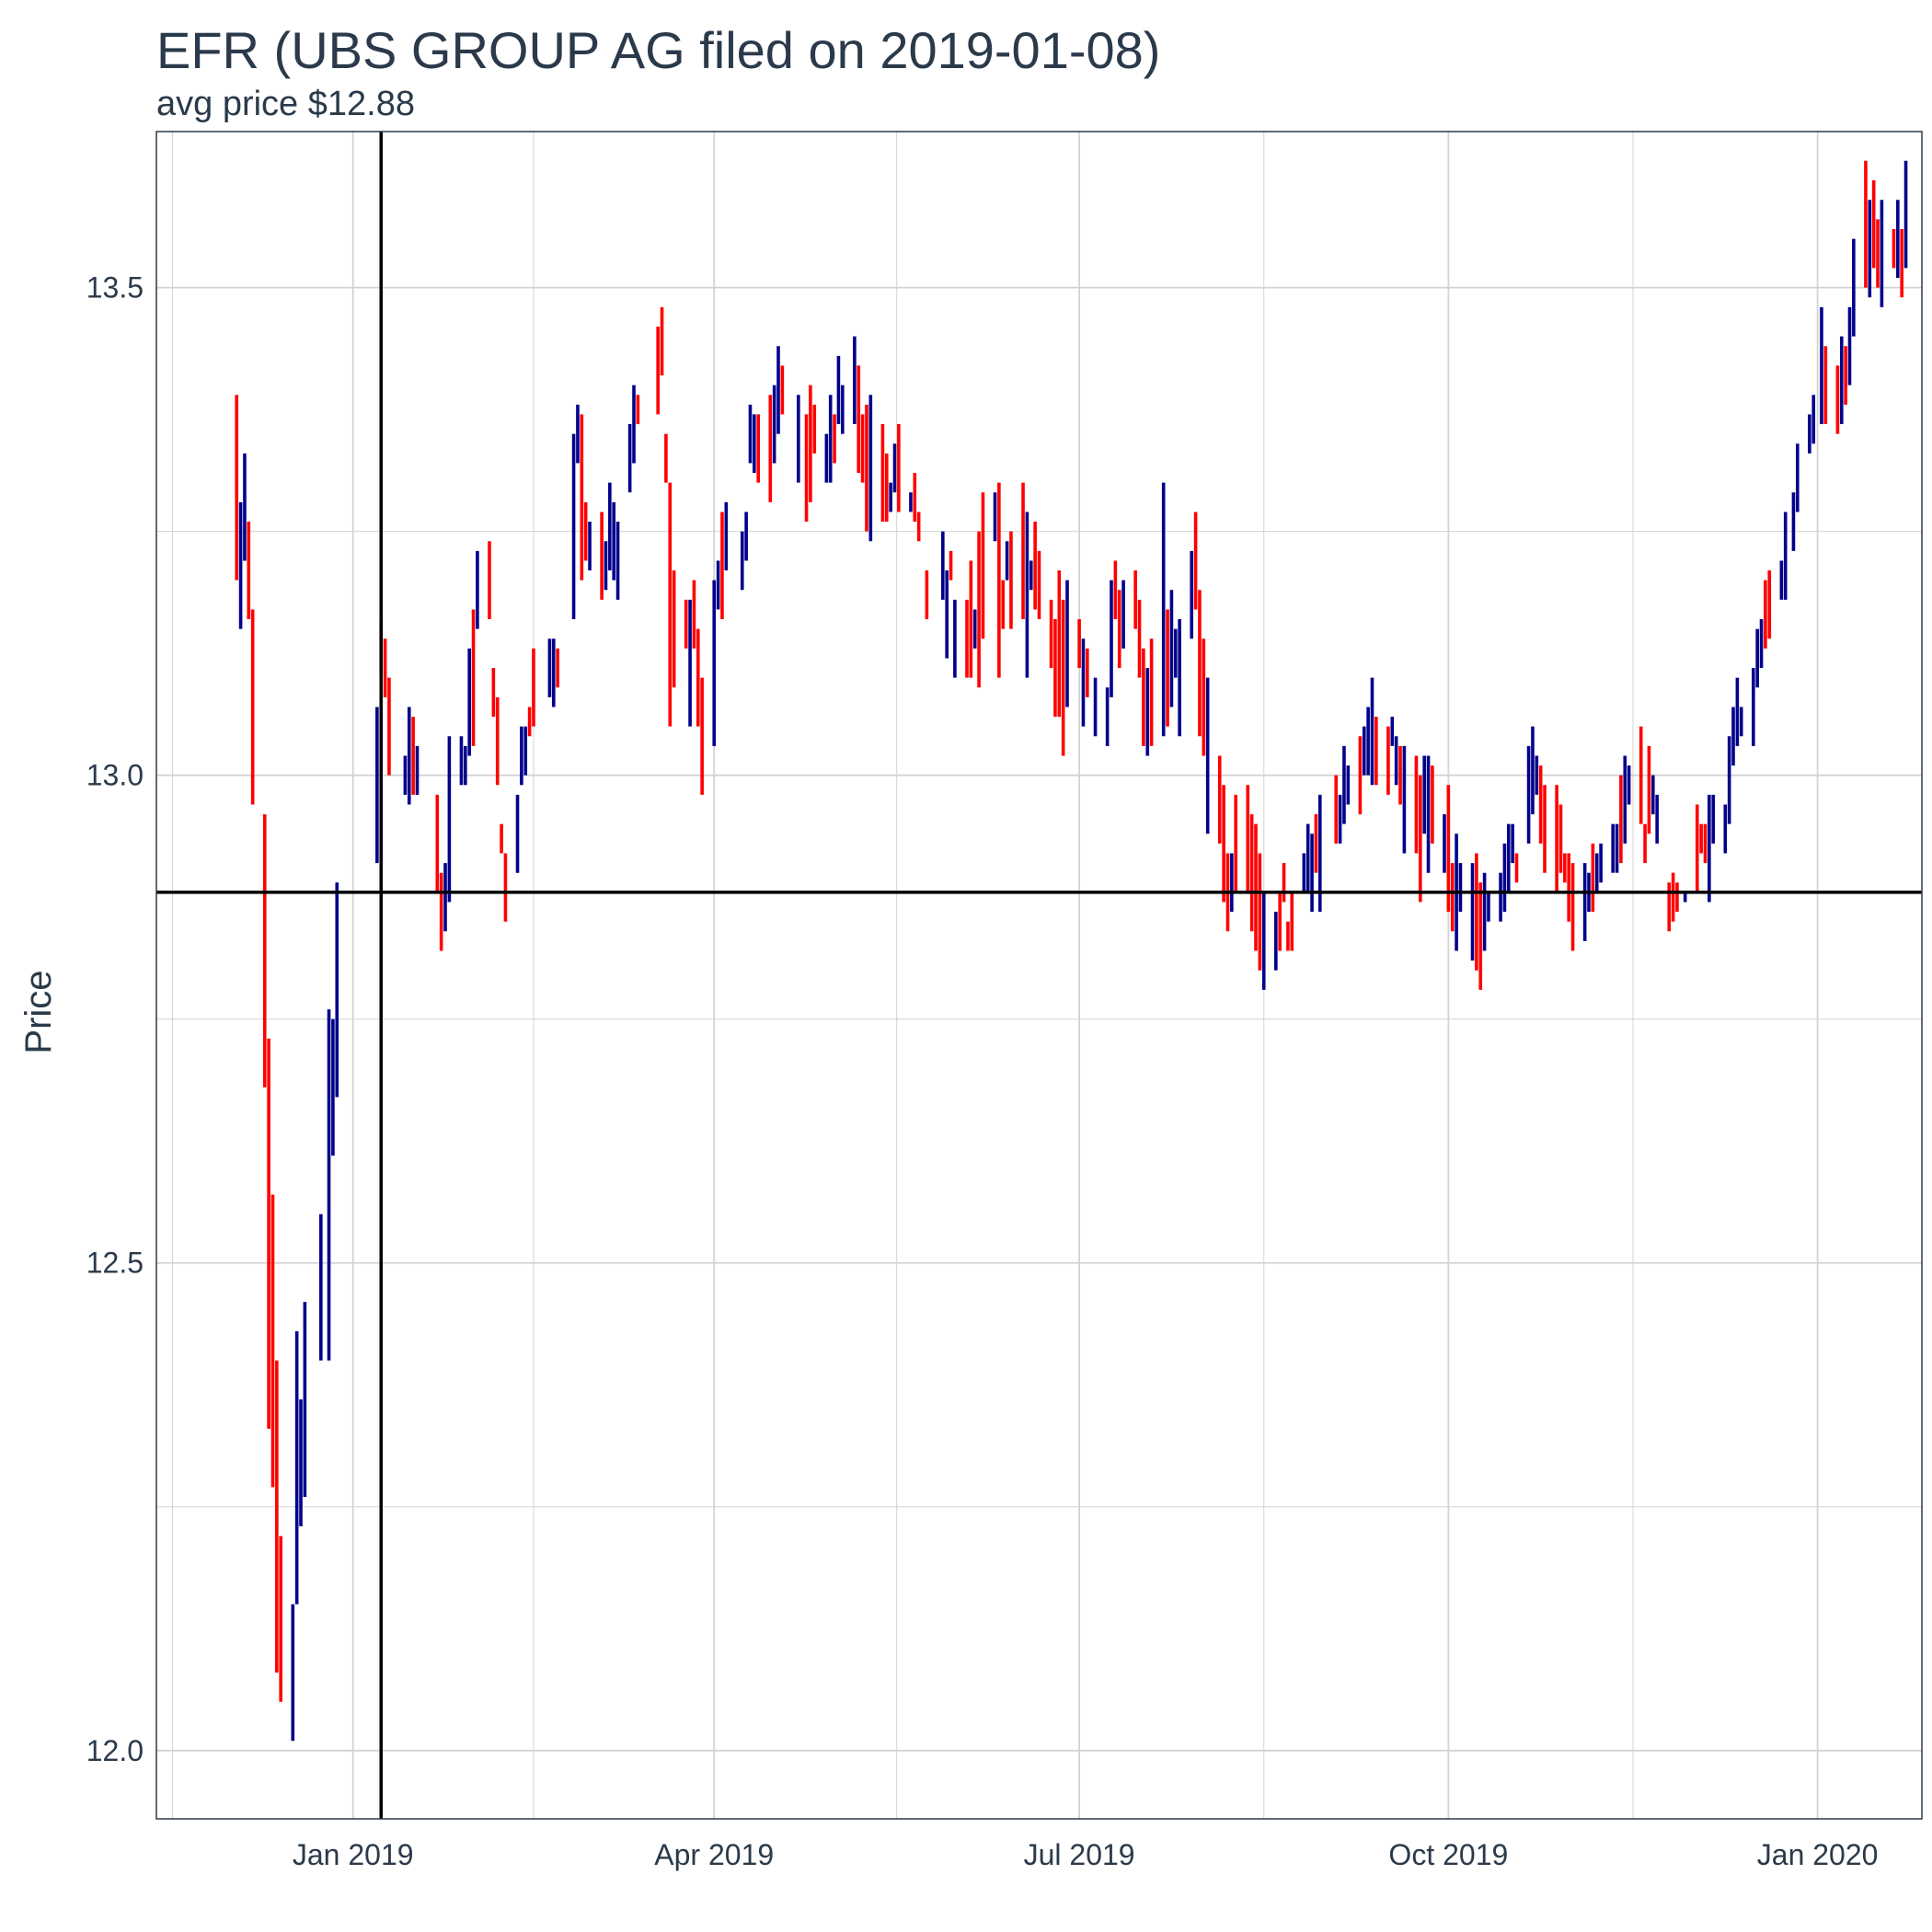 The image size is (1932, 1932). What do you see at coordinates (115, 1750) in the screenshot?
I see `y-tick-label: 12.0` at bounding box center [115, 1750].